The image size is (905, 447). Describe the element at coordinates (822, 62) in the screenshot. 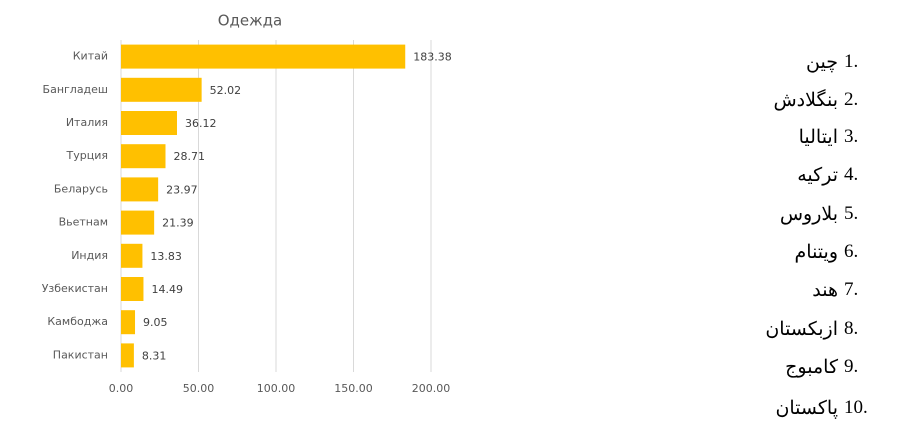

I see `list-label: چین` at that location.